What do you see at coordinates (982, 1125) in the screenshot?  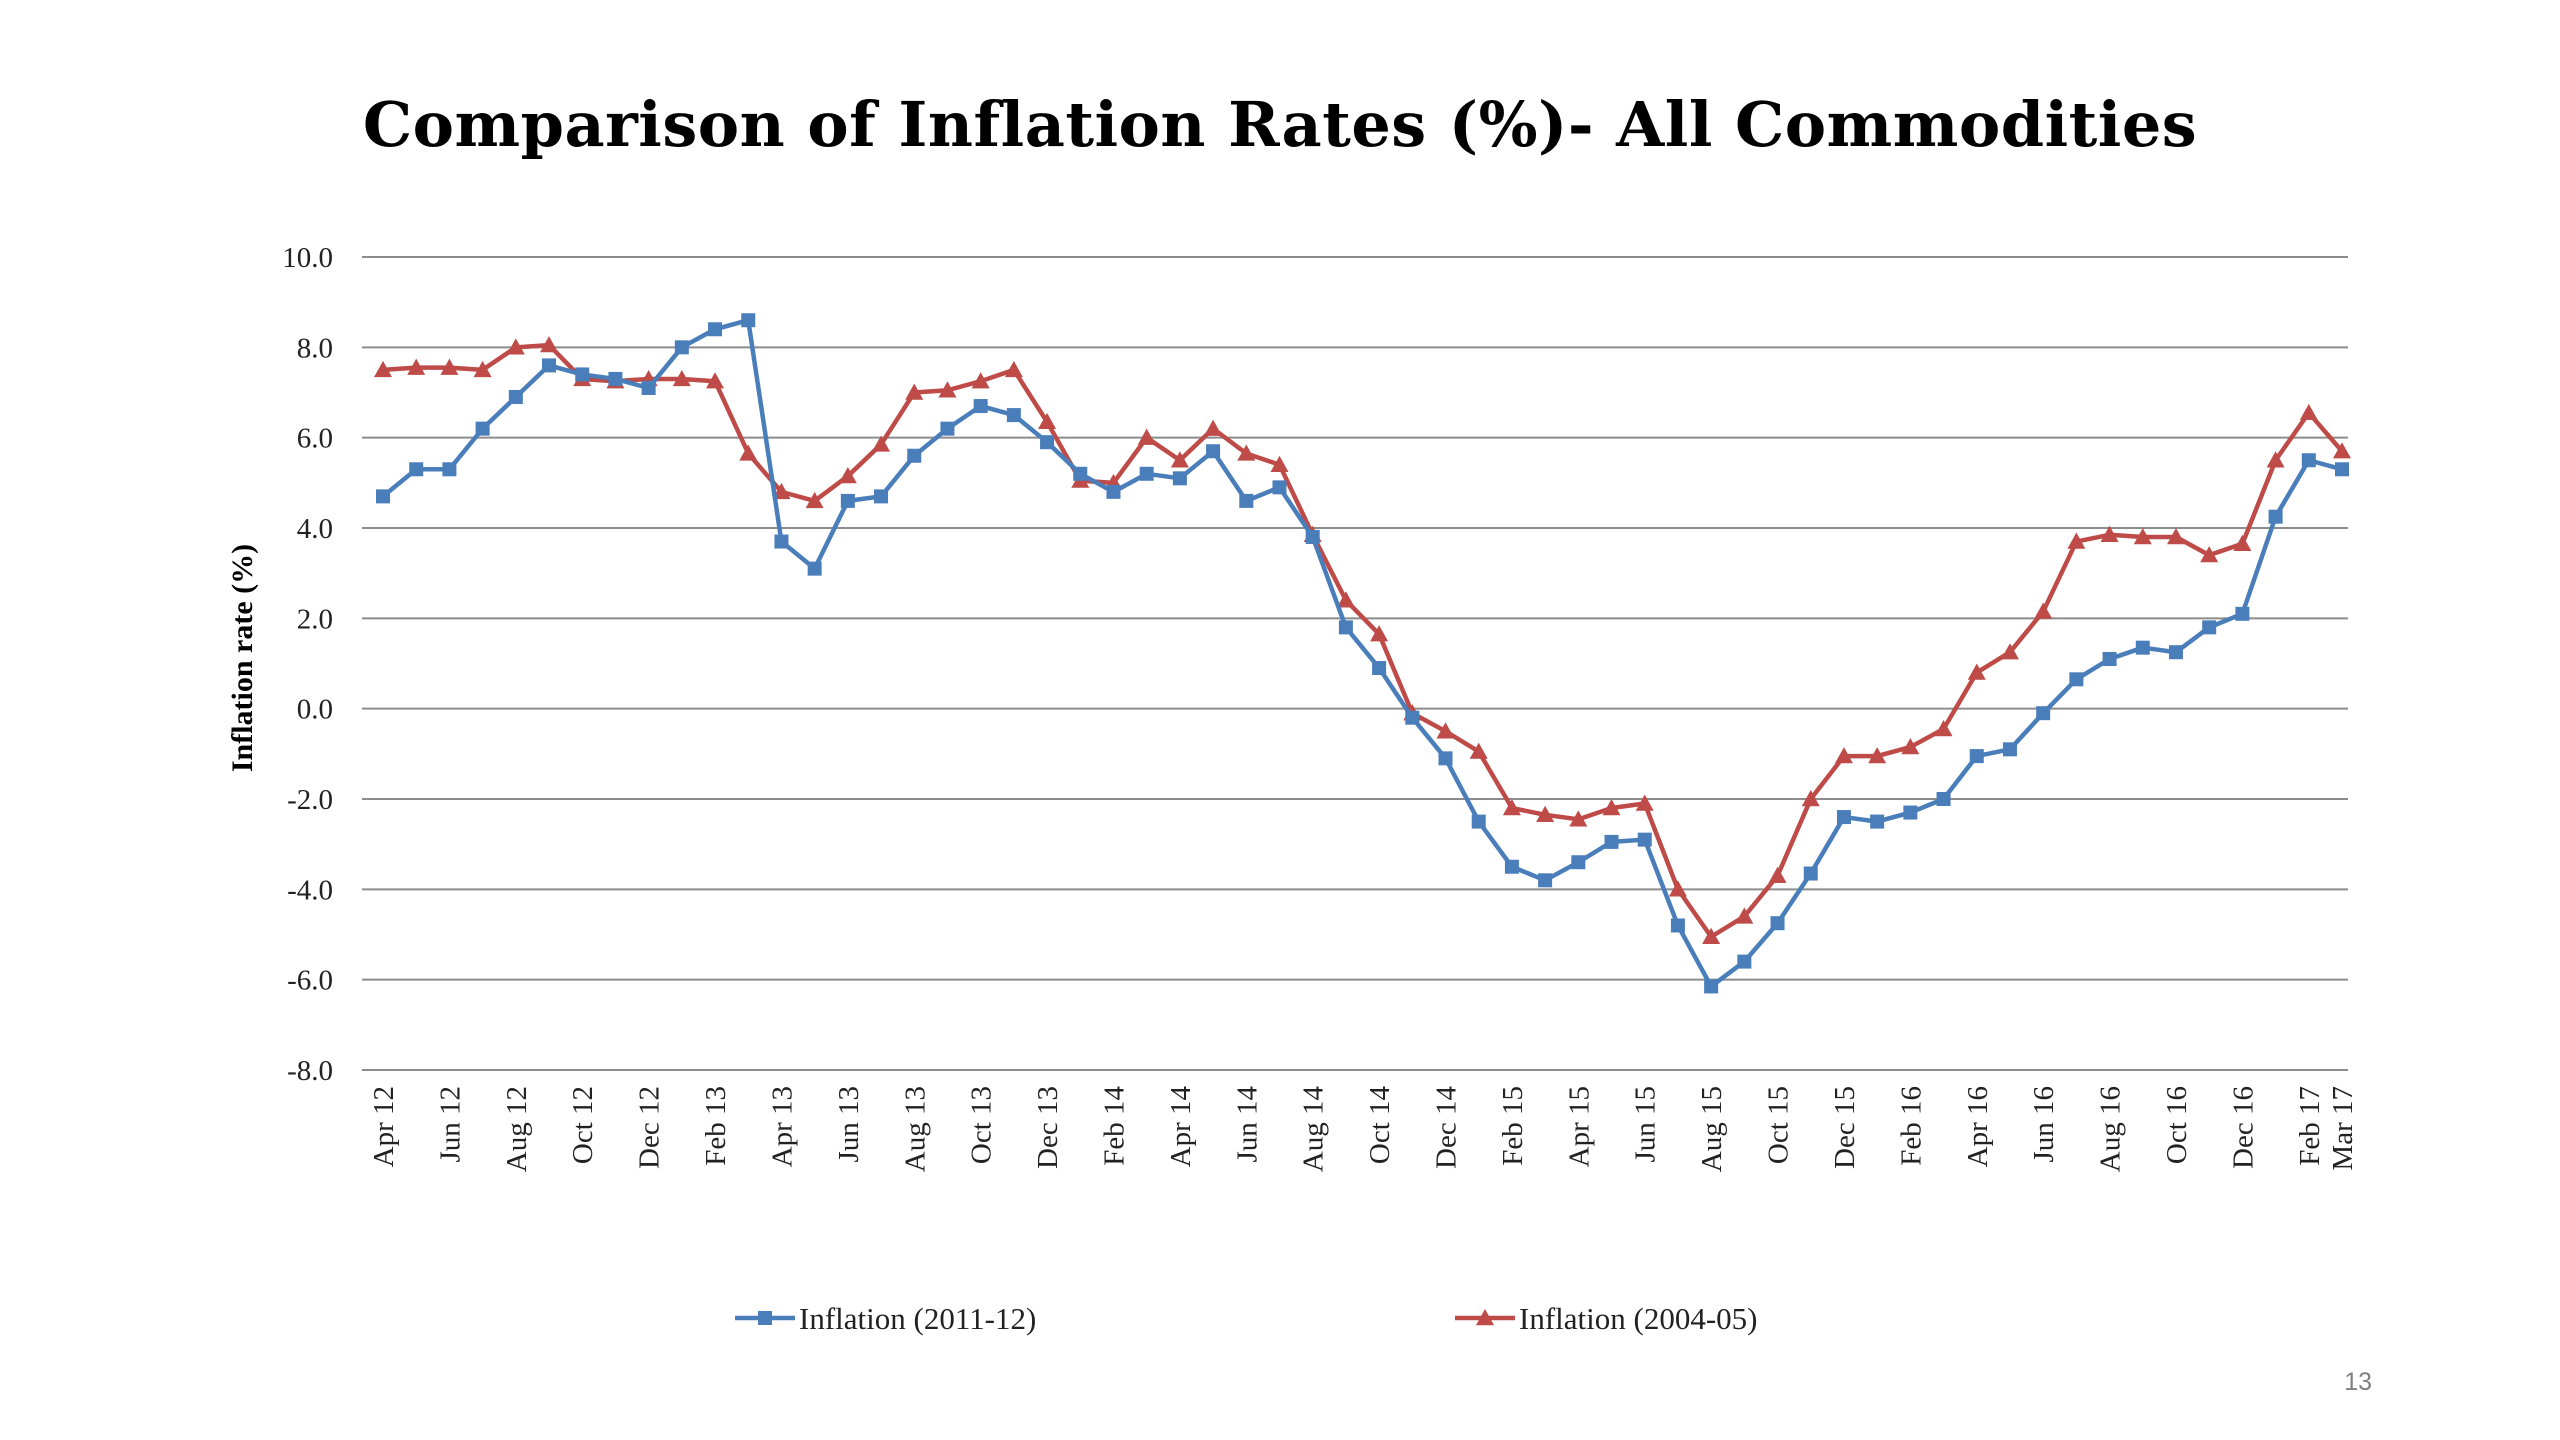 I see `x-tick-label: Oct 13` at bounding box center [982, 1125].